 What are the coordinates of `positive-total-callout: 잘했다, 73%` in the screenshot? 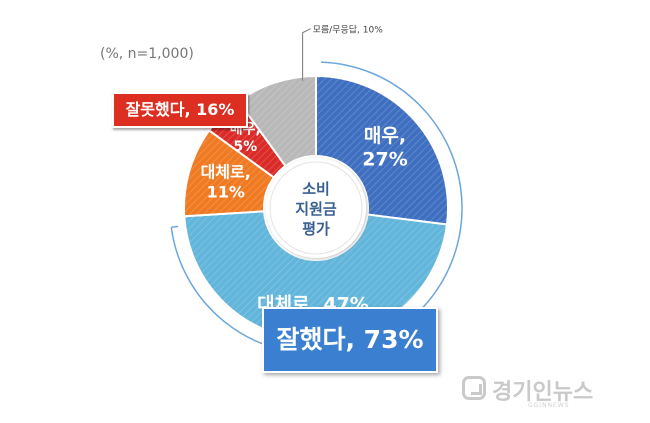 It's located at (350, 340).